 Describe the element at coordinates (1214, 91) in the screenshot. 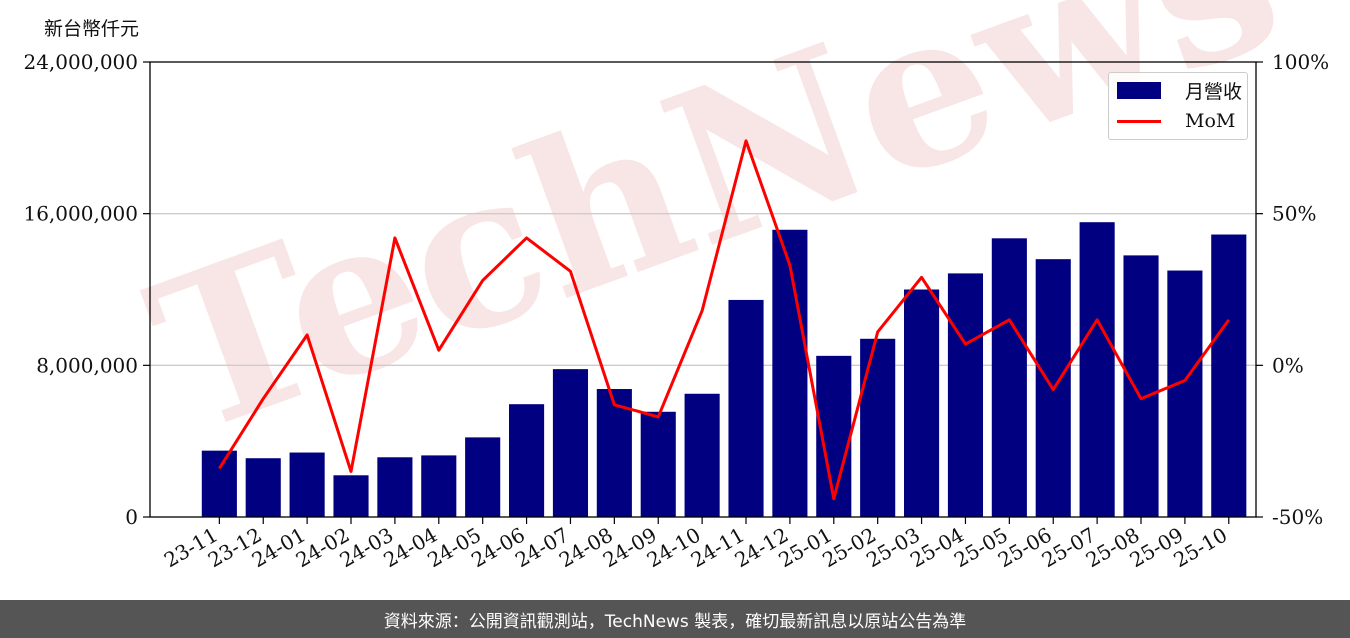

I see `legend-label-revenue: 月營收` at that location.